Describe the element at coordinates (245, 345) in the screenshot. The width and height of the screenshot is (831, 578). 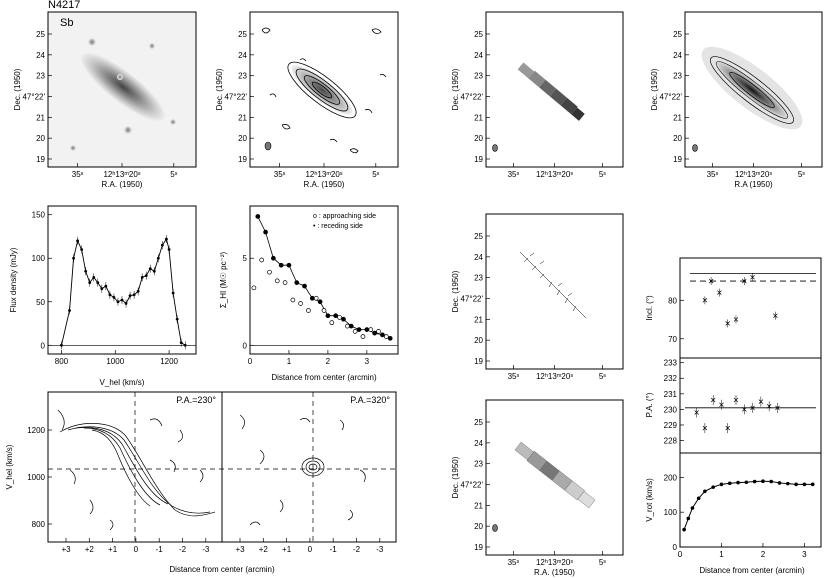
I see `y-tick-label: 0` at that location.